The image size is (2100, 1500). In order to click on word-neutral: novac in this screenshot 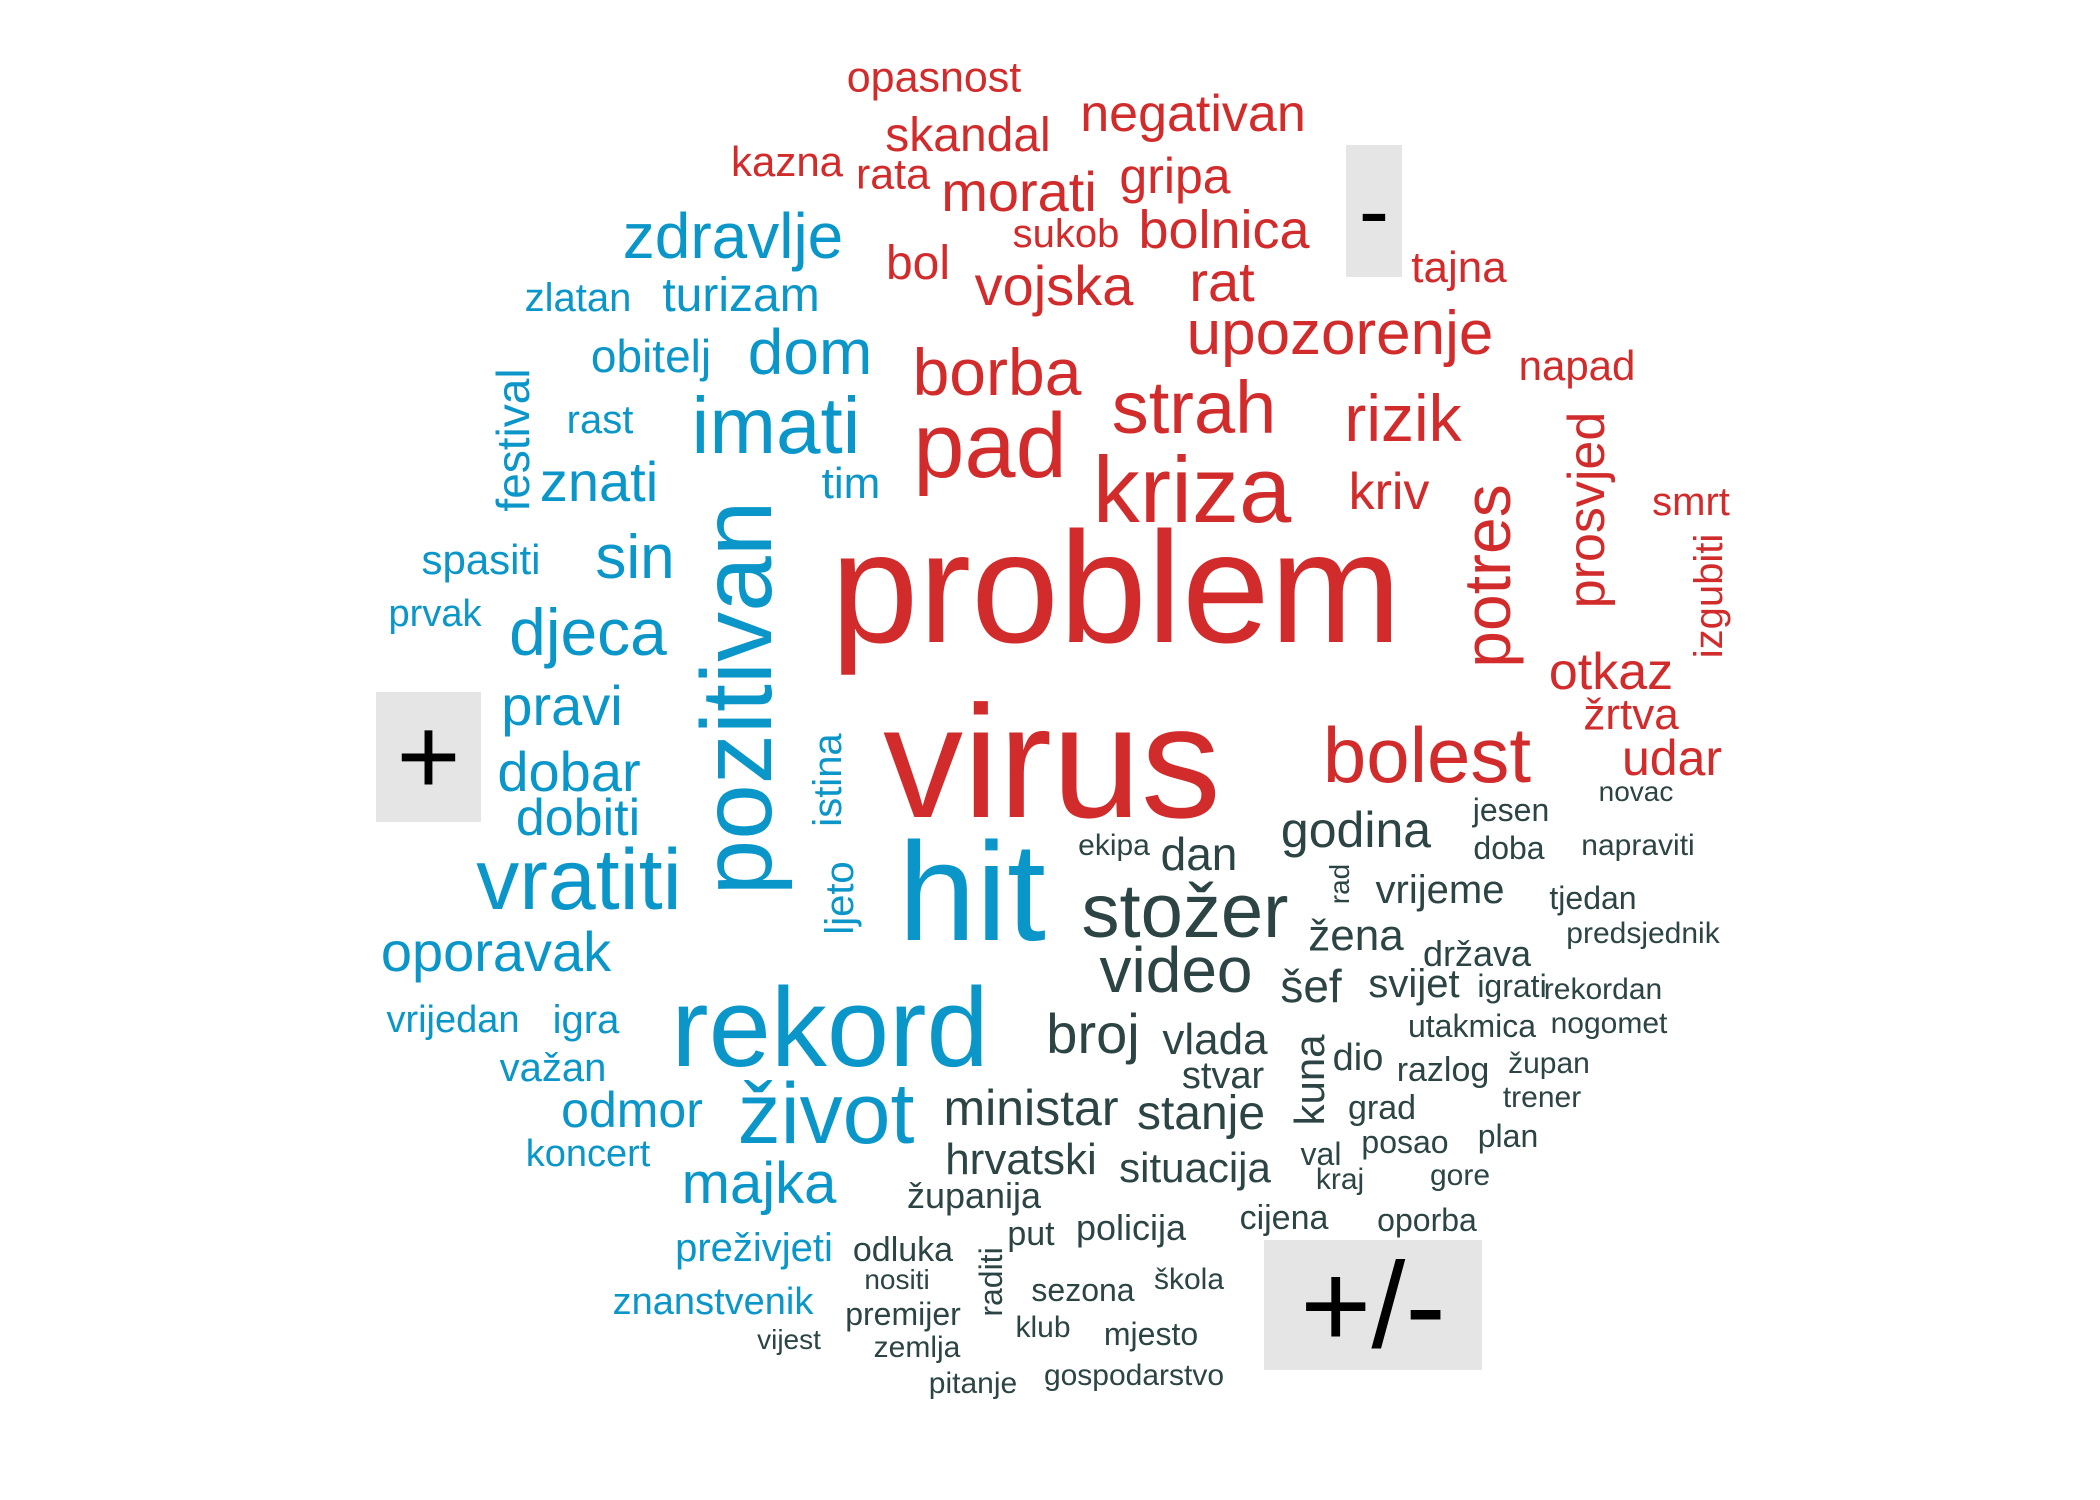, I will do `click(1636, 791)`.